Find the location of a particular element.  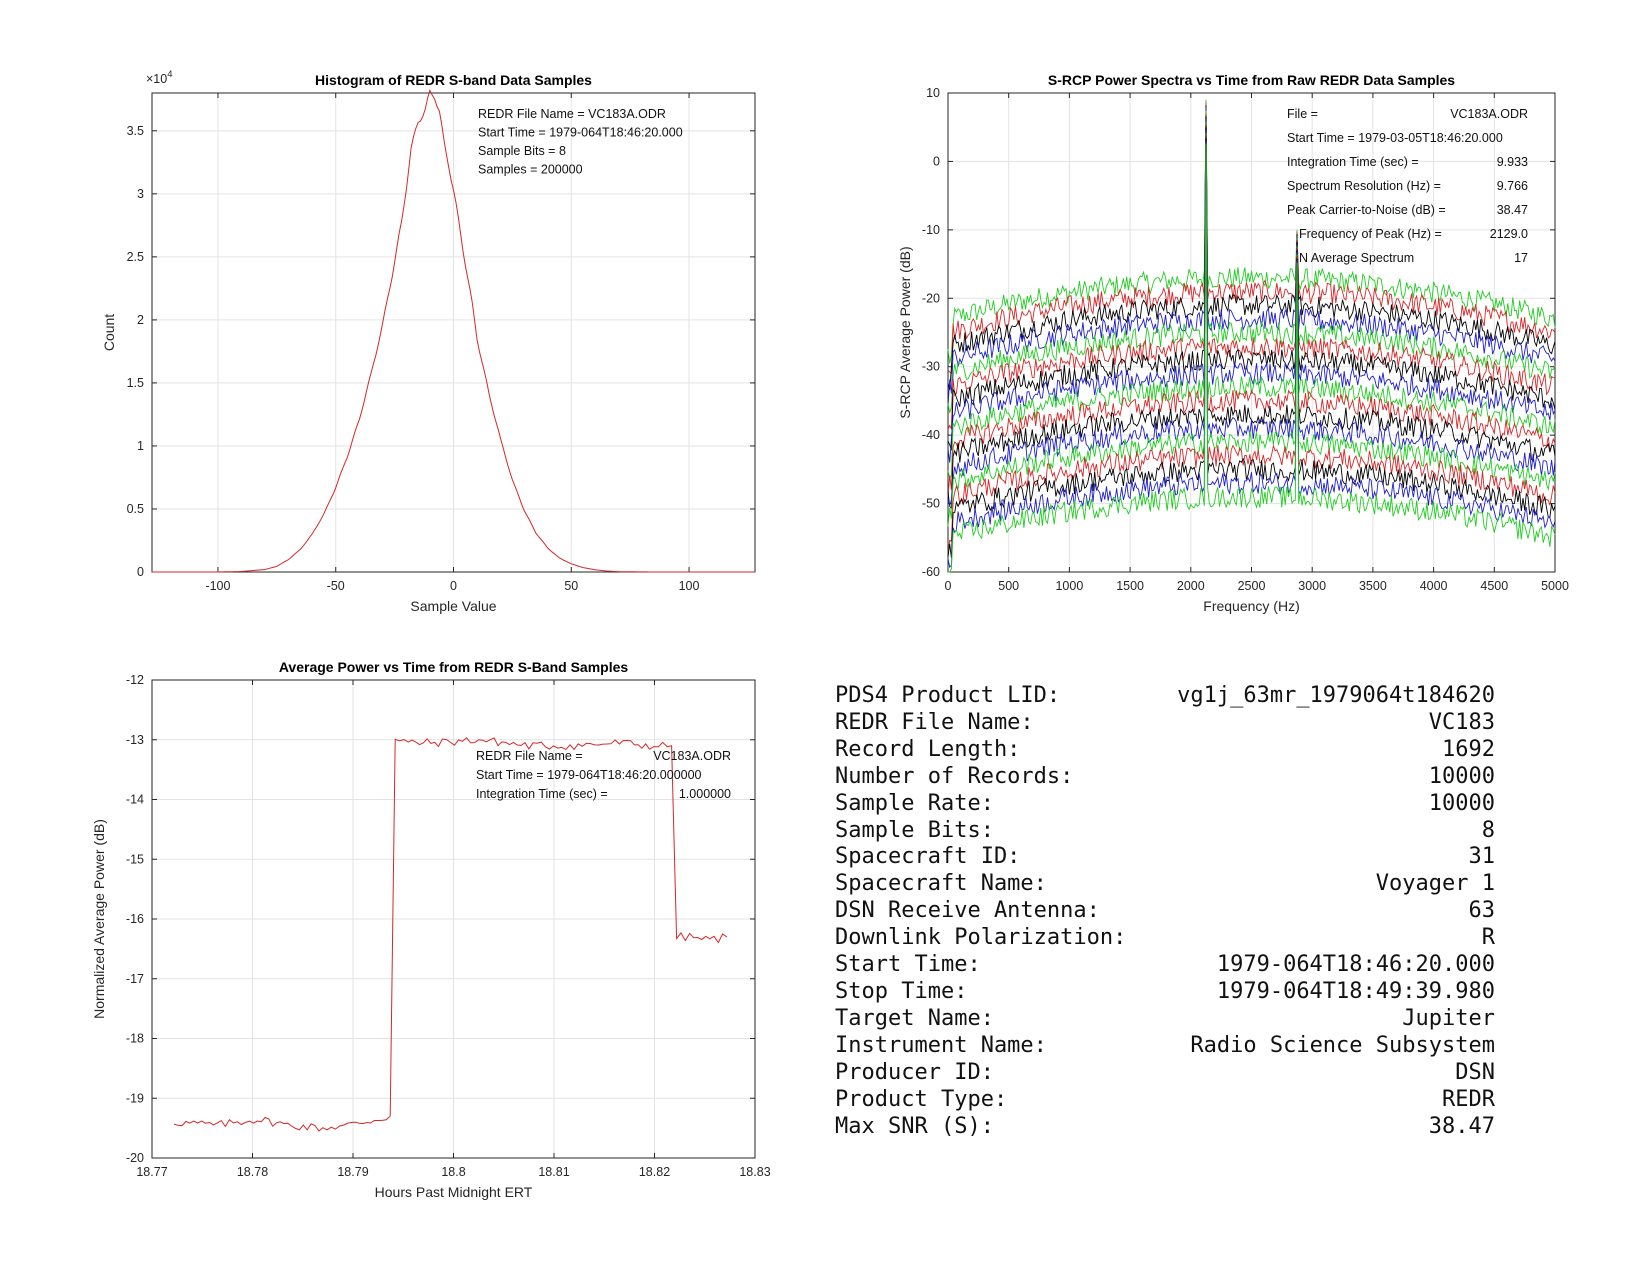

annotation-label: Start Time = 1979-03-05T18:46:20.000 is located at coordinates (1395, 138).